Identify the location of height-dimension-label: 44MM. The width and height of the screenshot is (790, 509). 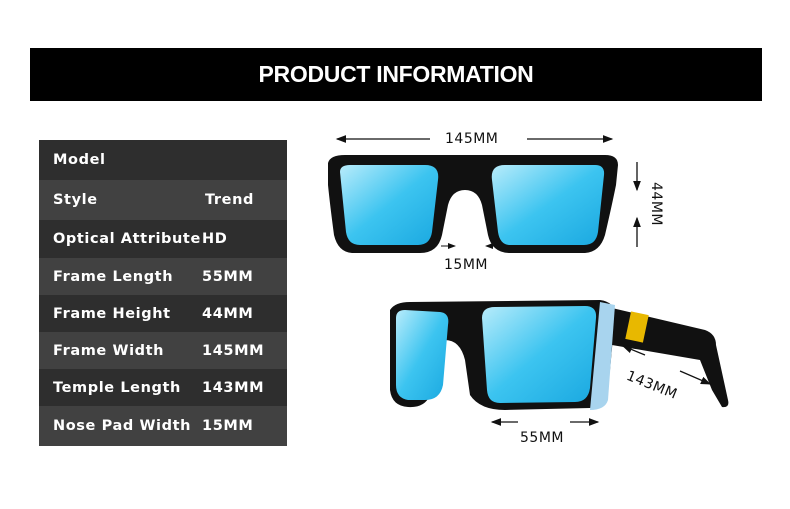
(656, 204).